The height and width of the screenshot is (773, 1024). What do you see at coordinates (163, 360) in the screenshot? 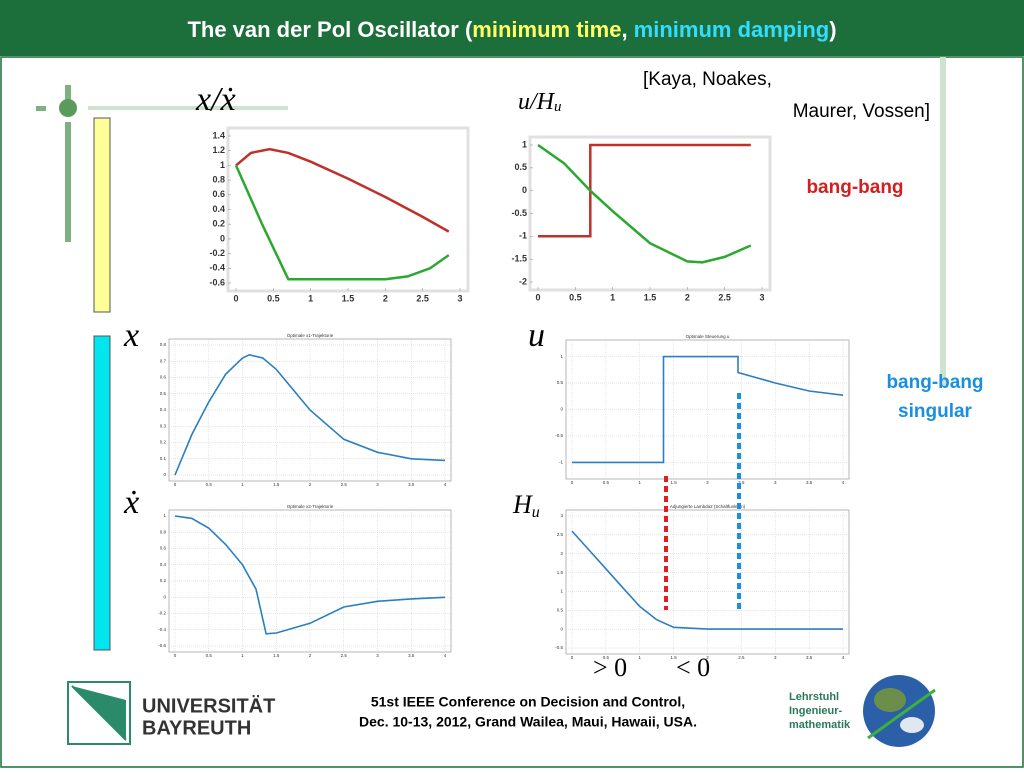
I see `y-tick-label: 0.7` at bounding box center [163, 360].